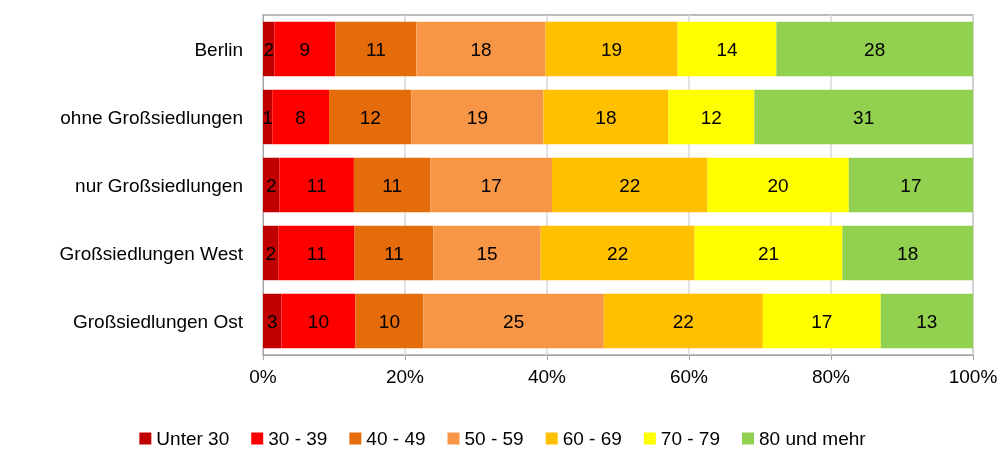 This screenshot has height=457, width=1005. I want to click on x-tick-label: 60%, so click(689, 376).